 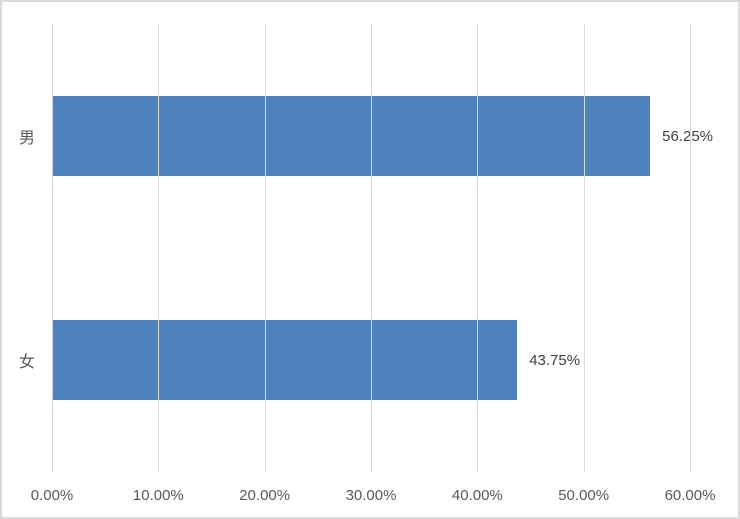 I want to click on x-tick-label-60: 60.00%, so click(x=690, y=495).